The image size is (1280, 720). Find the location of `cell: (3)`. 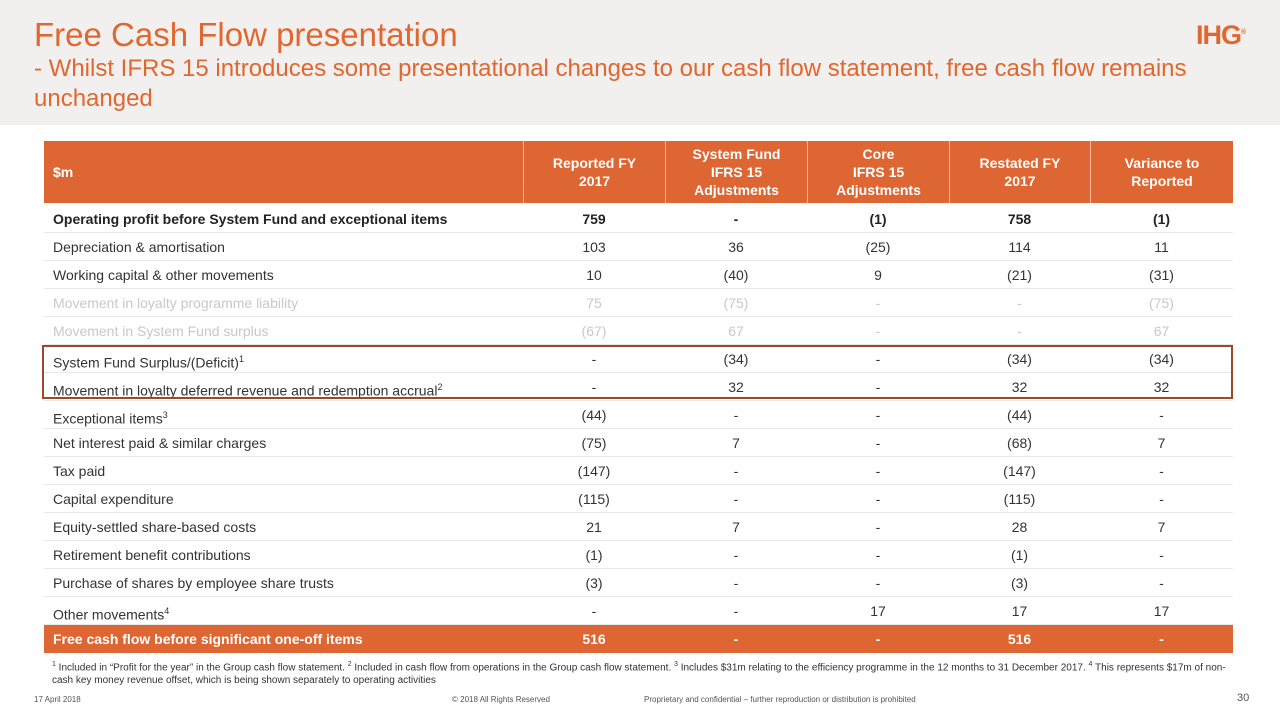

cell: (3) is located at coordinates (1019, 583).